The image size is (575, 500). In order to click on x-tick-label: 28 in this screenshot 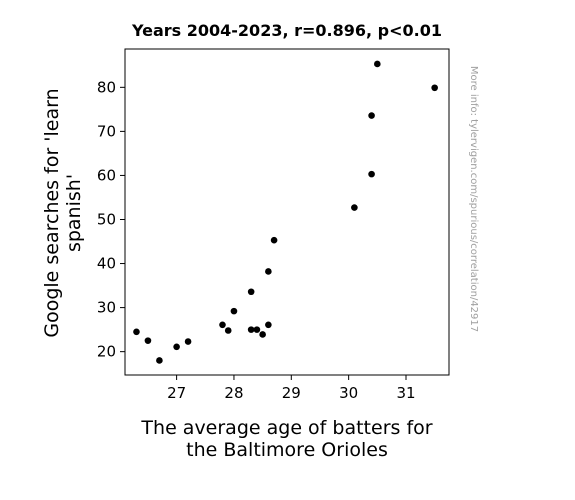, I will do `click(233, 393)`.